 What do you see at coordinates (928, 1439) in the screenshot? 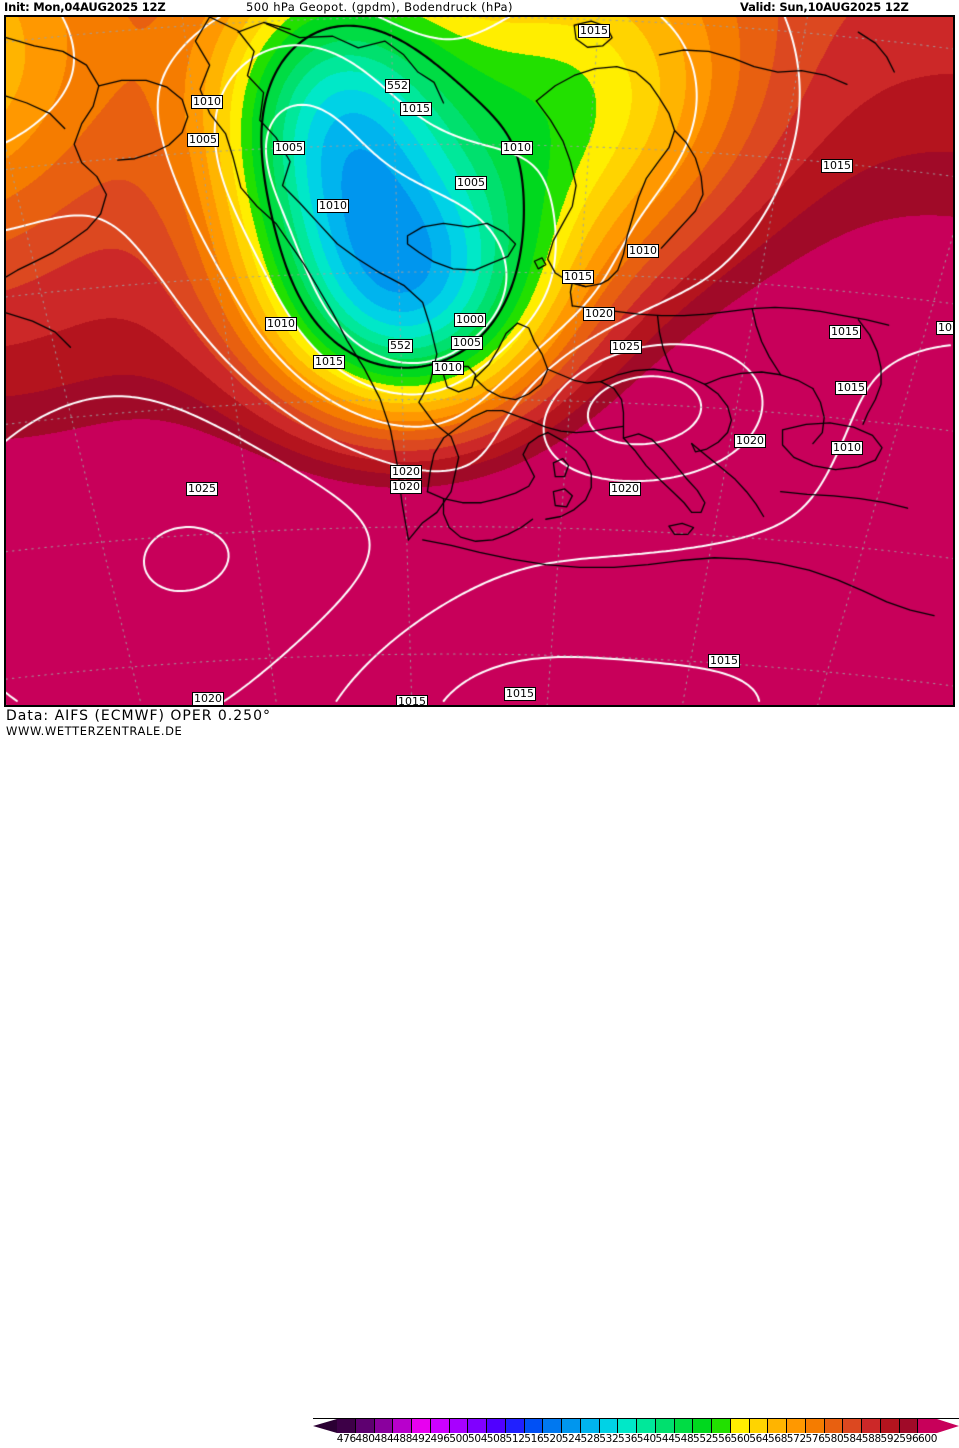
I see `colorbar-tick: 600` at bounding box center [928, 1439].